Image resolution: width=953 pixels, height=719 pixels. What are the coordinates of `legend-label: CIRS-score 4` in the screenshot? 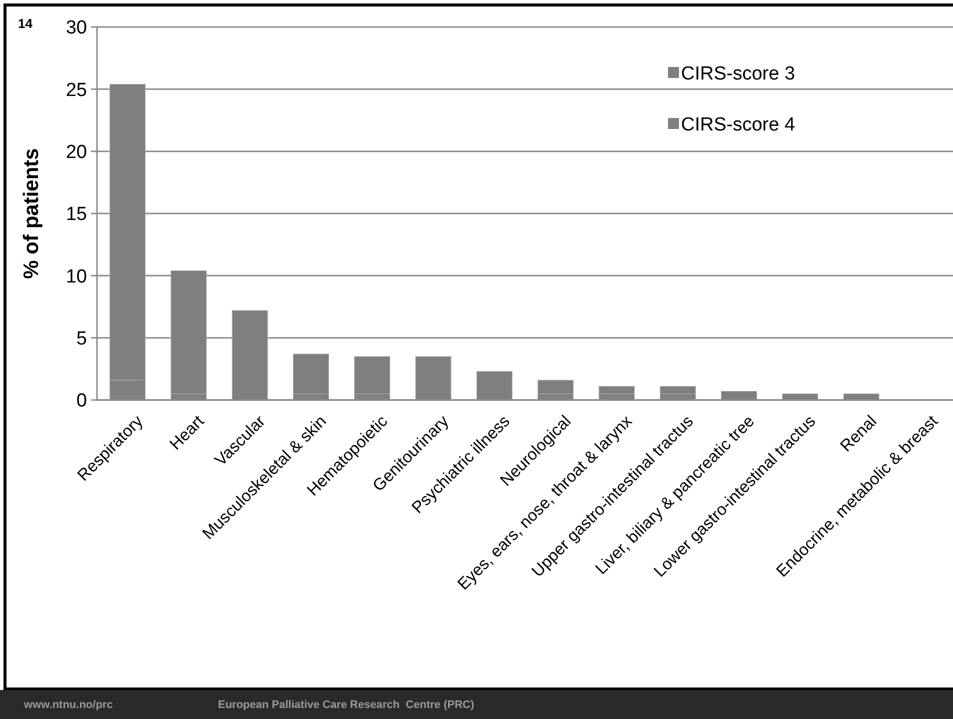 It's located at (738, 125).